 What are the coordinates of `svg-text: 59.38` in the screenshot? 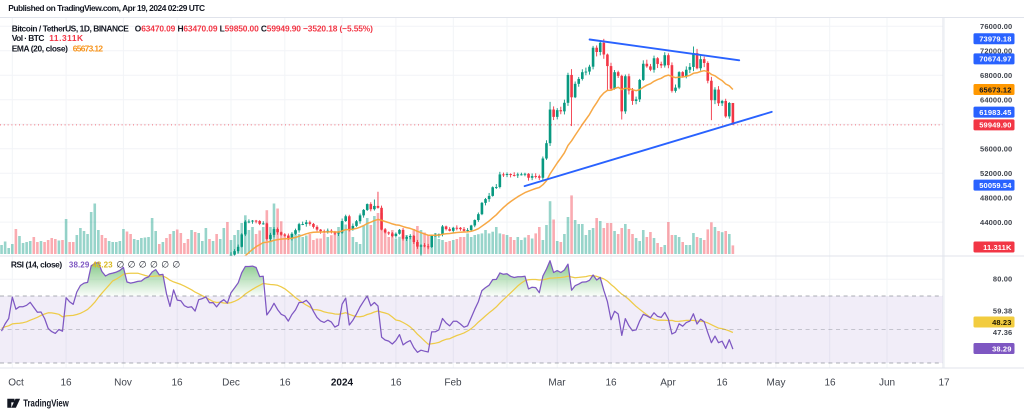 It's located at (1002, 310).